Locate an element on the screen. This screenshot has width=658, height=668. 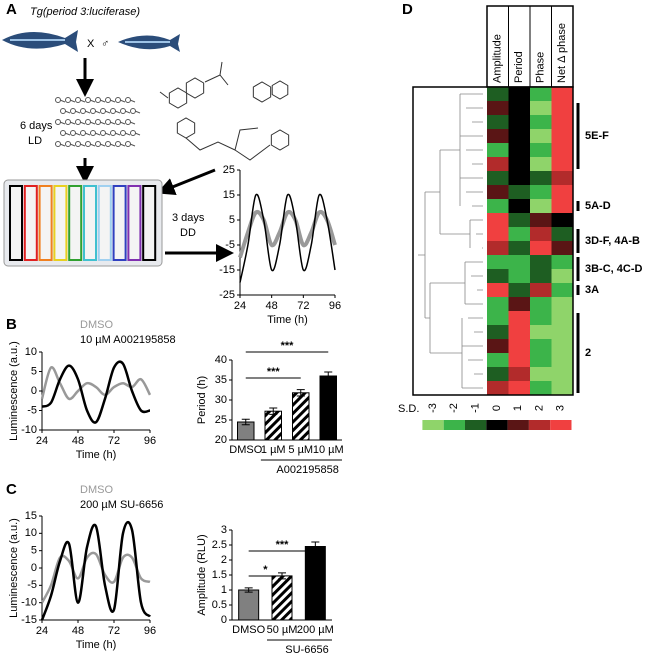
y-tick-label: 0.5 is located at coordinates (219, 605).